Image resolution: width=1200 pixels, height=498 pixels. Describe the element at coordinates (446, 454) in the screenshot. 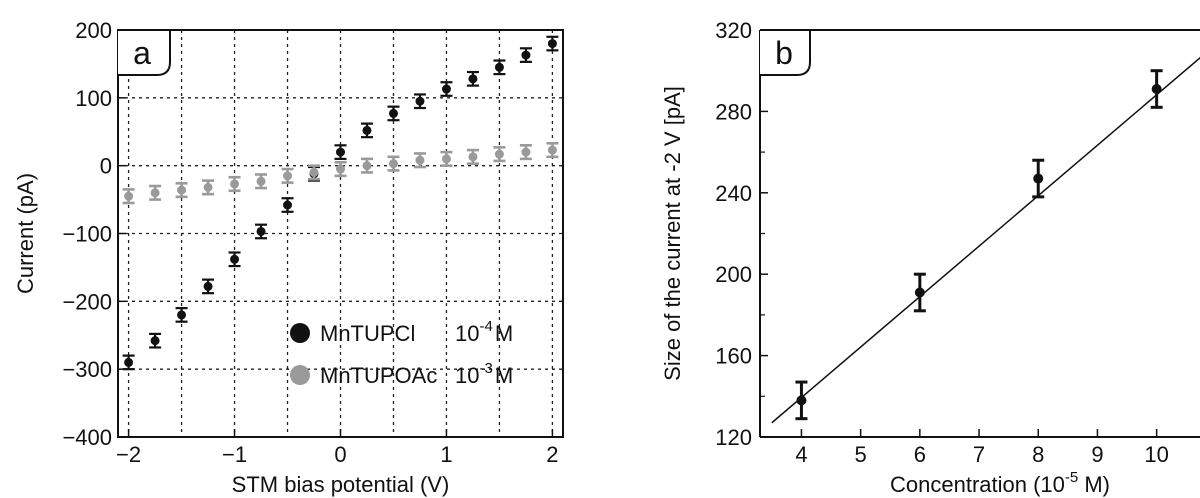

I see `x-tick-label: 1` at that location.